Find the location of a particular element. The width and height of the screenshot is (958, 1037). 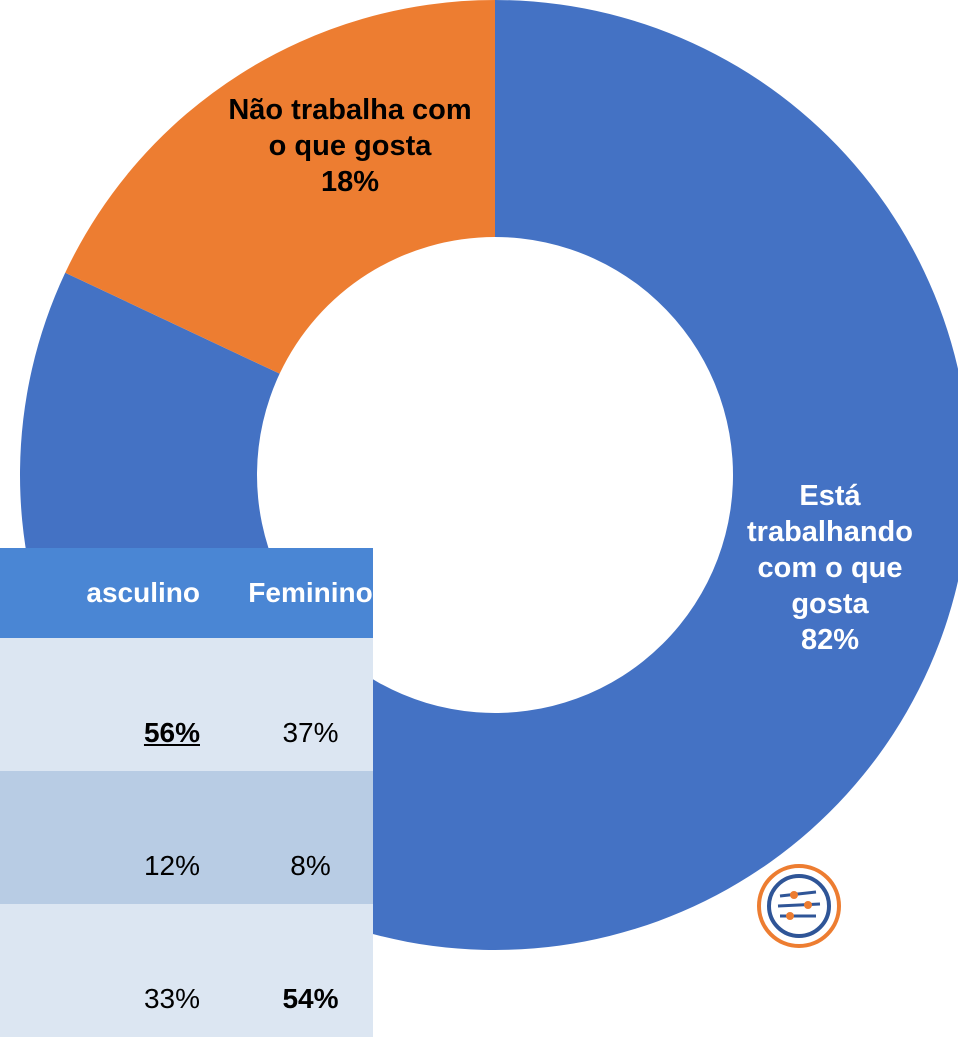

value-label: 82% is located at coordinates (830, 640).